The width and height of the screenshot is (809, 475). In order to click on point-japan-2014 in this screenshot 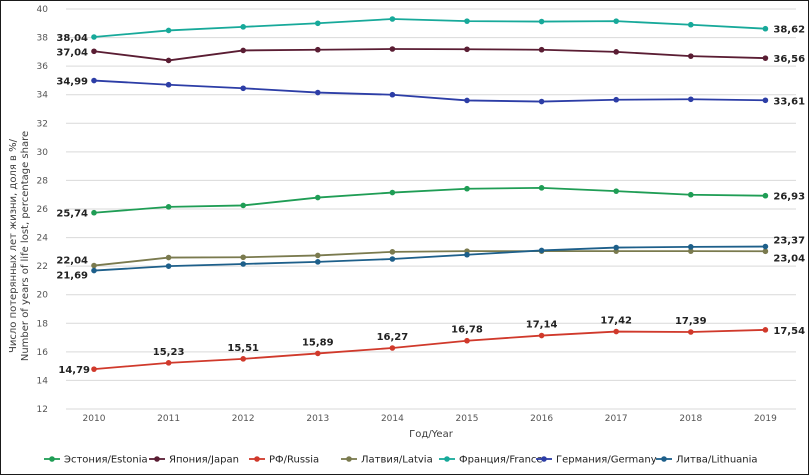, I will do `click(392, 49)`.